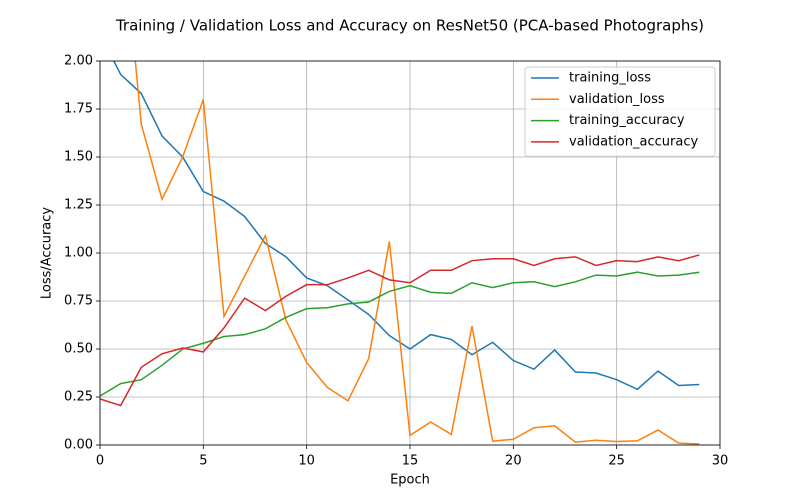  Describe the element at coordinates (410, 461) in the screenshot. I see `x-tick-label: 15` at that location.